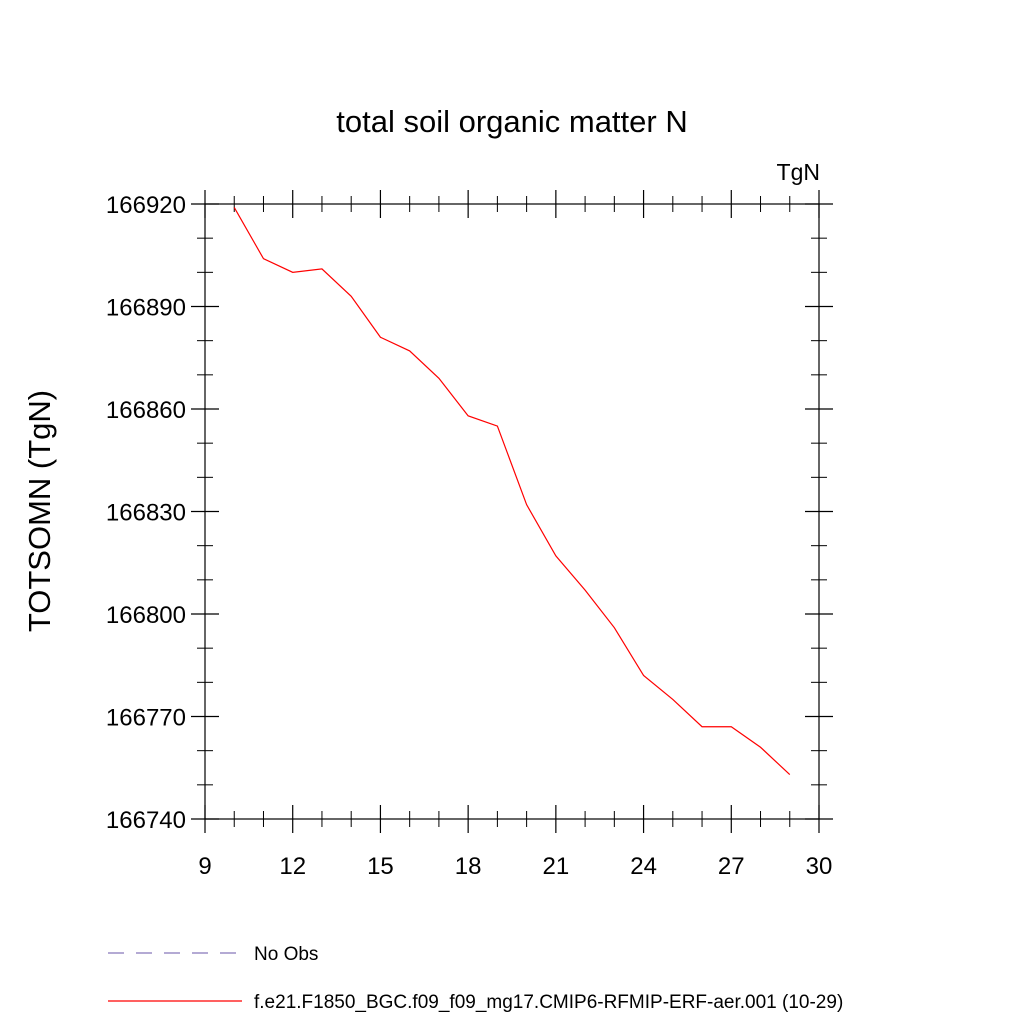 Image resolution: width=1024 pixels, height=1024 pixels. I want to click on x-tick-label: 27, so click(731, 866).